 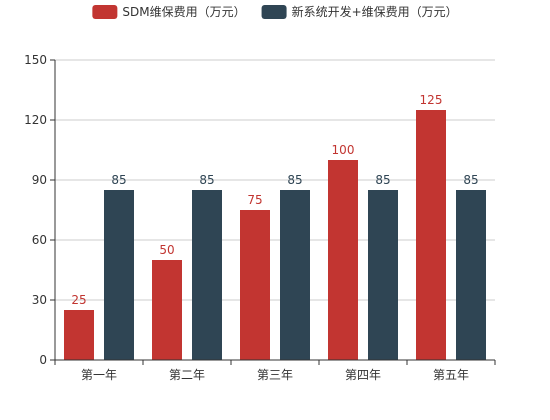 What do you see at coordinates (254, 200) in the screenshot?
I see `bar-value-label: 75` at bounding box center [254, 200].